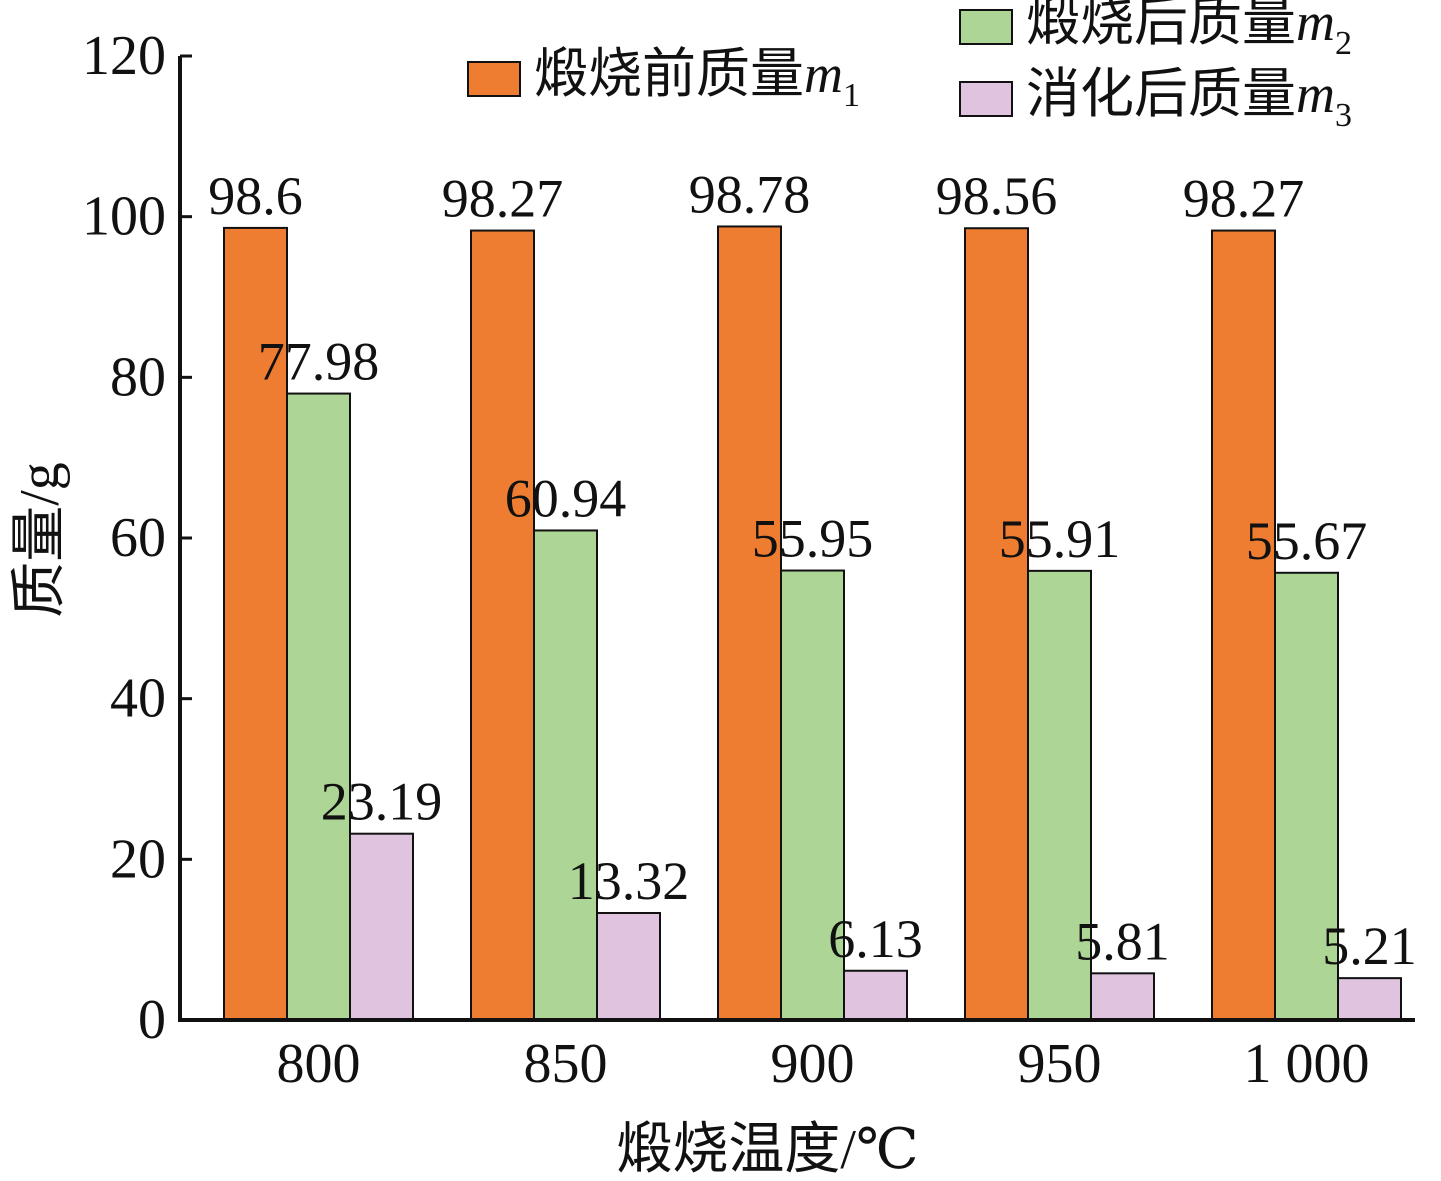 The height and width of the screenshot is (1181, 1441). Describe the element at coordinates (813, 1064) in the screenshot. I see `x-tick-label: 900` at that location.